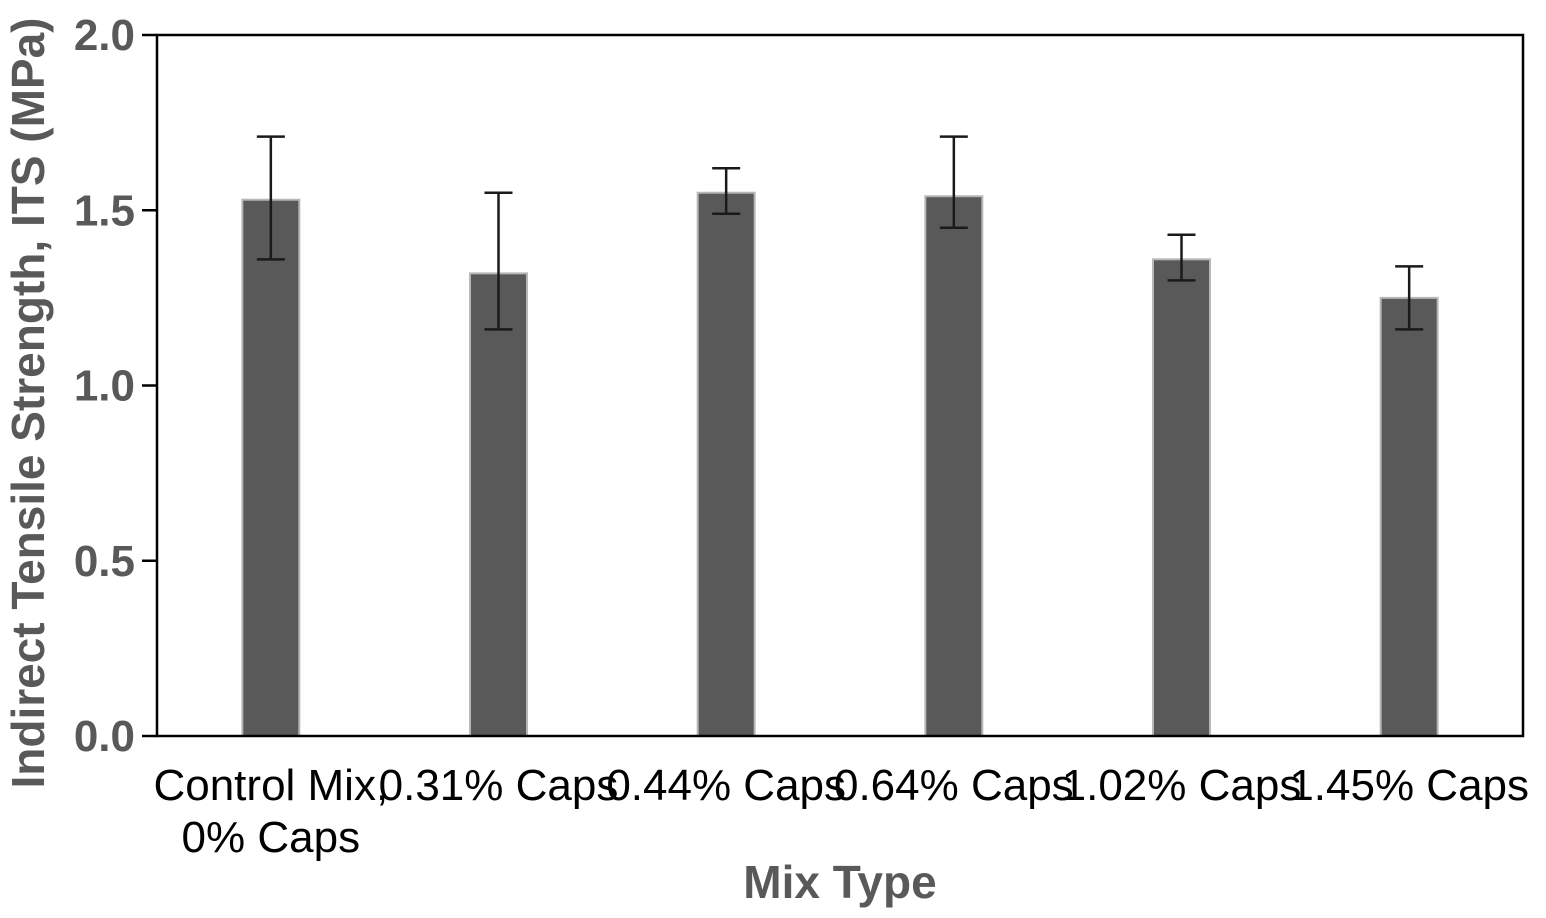  What do you see at coordinates (104, 386) in the screenshot?
I see `y-tick-label: 1.0` at bounding box center [104, 386].